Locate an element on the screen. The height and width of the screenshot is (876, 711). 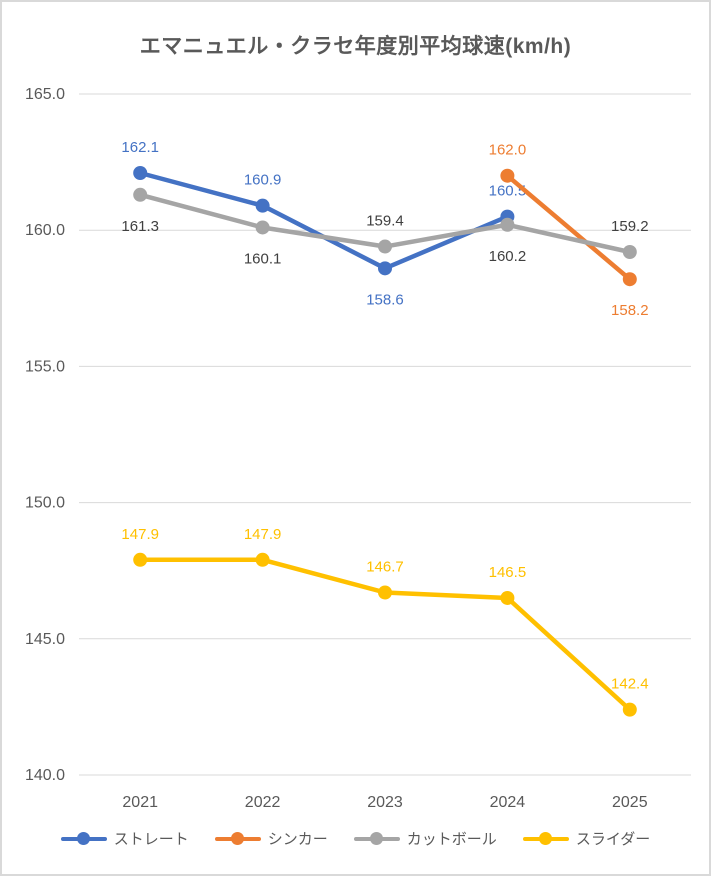
y-tick-label: 150.0 is located at coordinates (45, 503).